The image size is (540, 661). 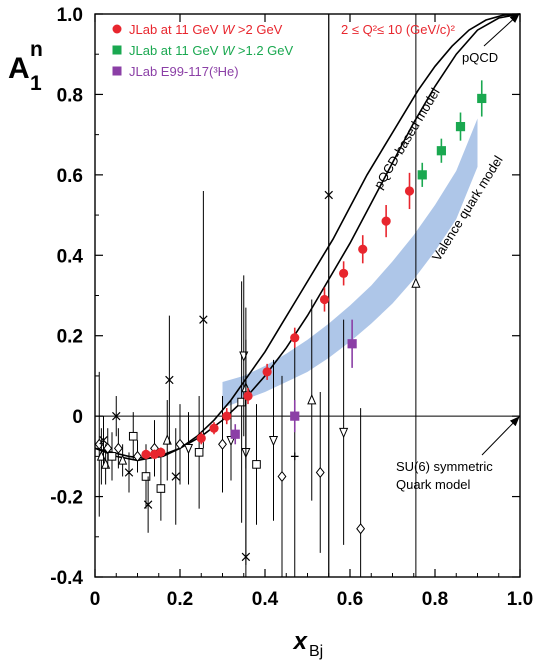 What do you see at coordinates (433, 484) in the screenshot?
I see `su6-label-line2: Quark model` at bounding box center [433, 484].